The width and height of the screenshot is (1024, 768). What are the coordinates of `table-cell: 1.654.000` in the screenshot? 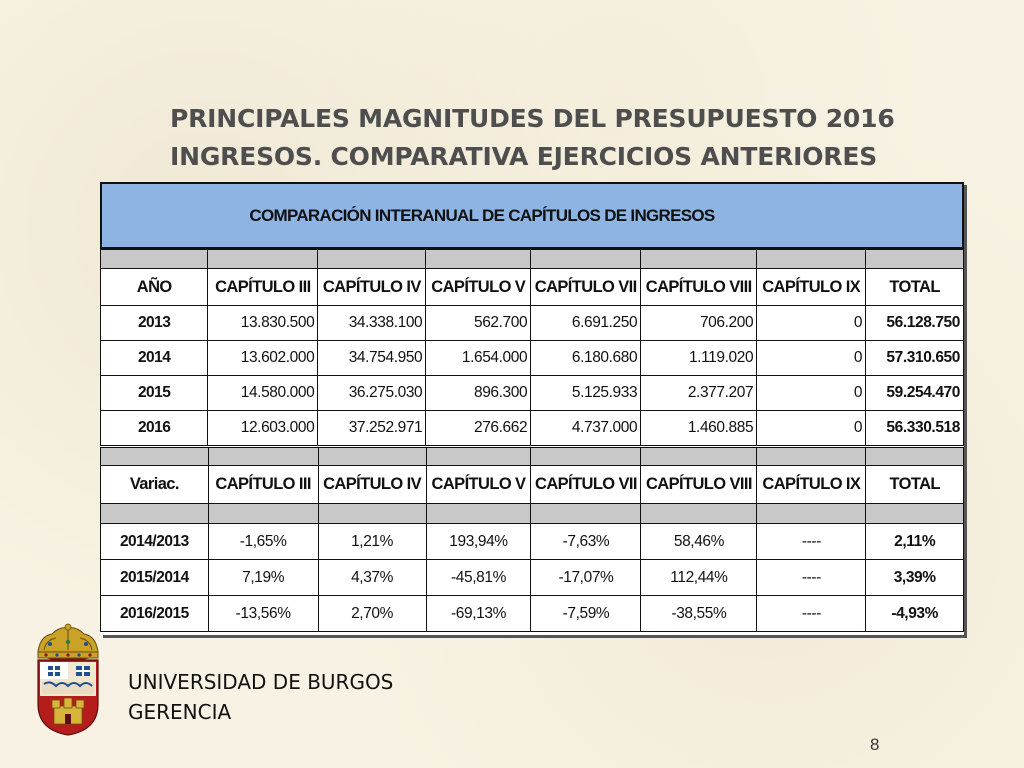 It's located at (478, 358).